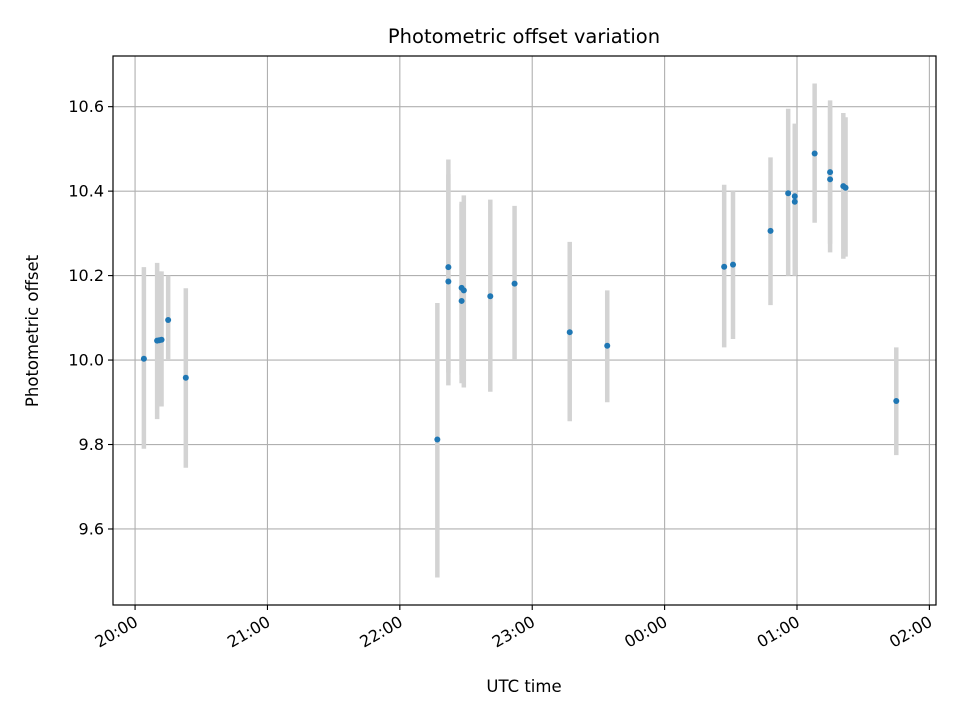 Image resolution: width=960 pixels, height=725 pixels. I want to click on y-tick-label: 10.0, so click(86, 360).